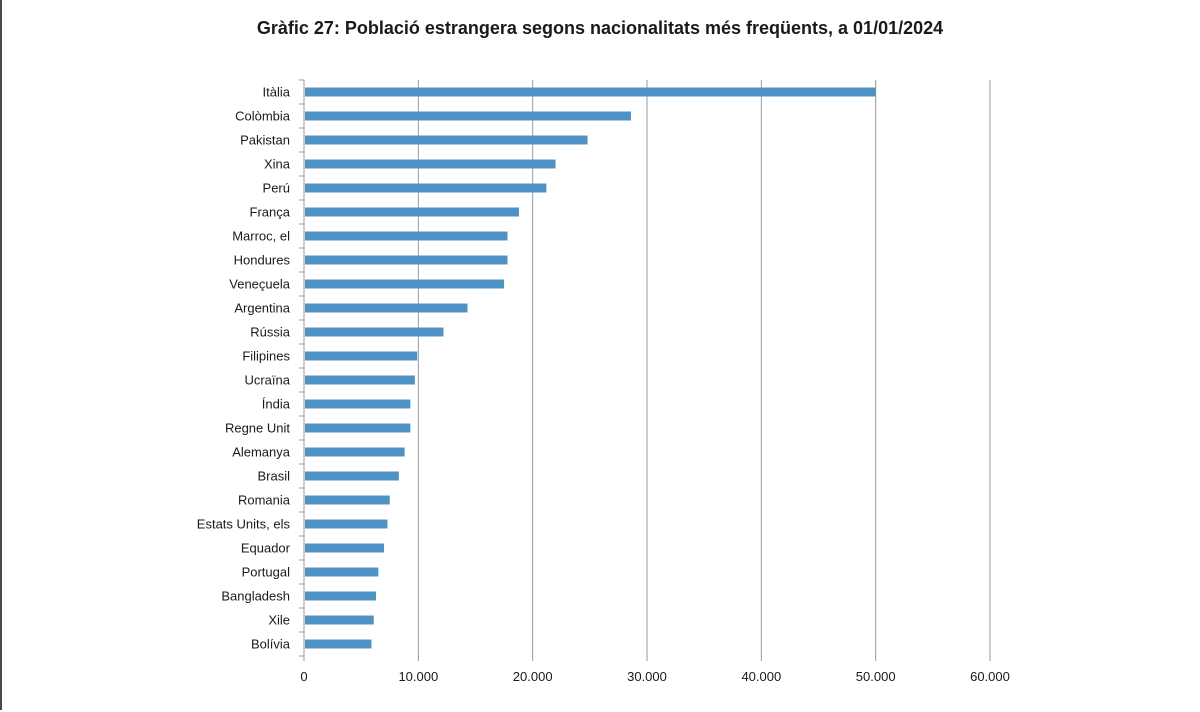  What do you see at coordinates (273, 476) in the screenshot?
I see `category-label: Brasil` at bounding box center [273, 476].